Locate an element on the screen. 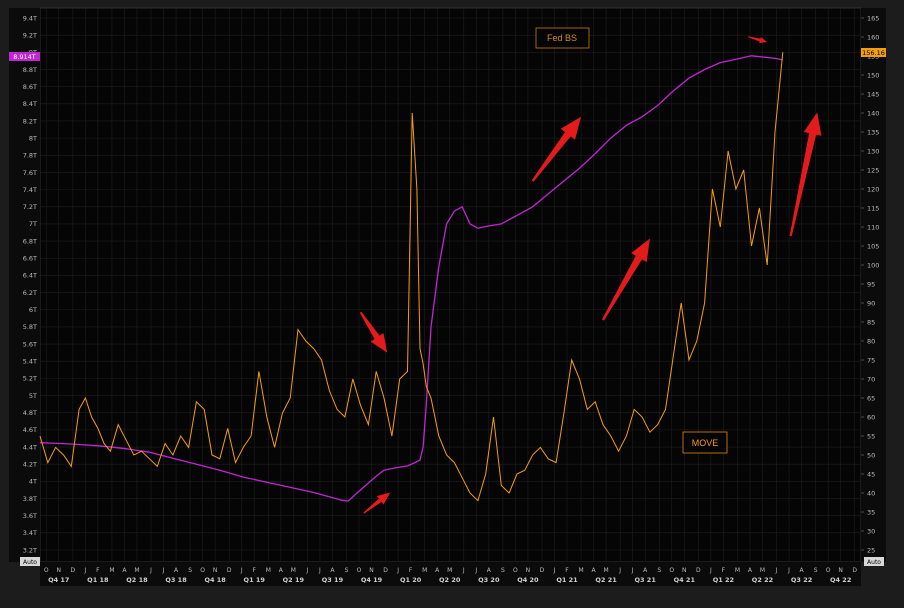 The height and width of the screenshot is (608, 904). left-tick-label: 8.8T is located at coordinates (30, 70).